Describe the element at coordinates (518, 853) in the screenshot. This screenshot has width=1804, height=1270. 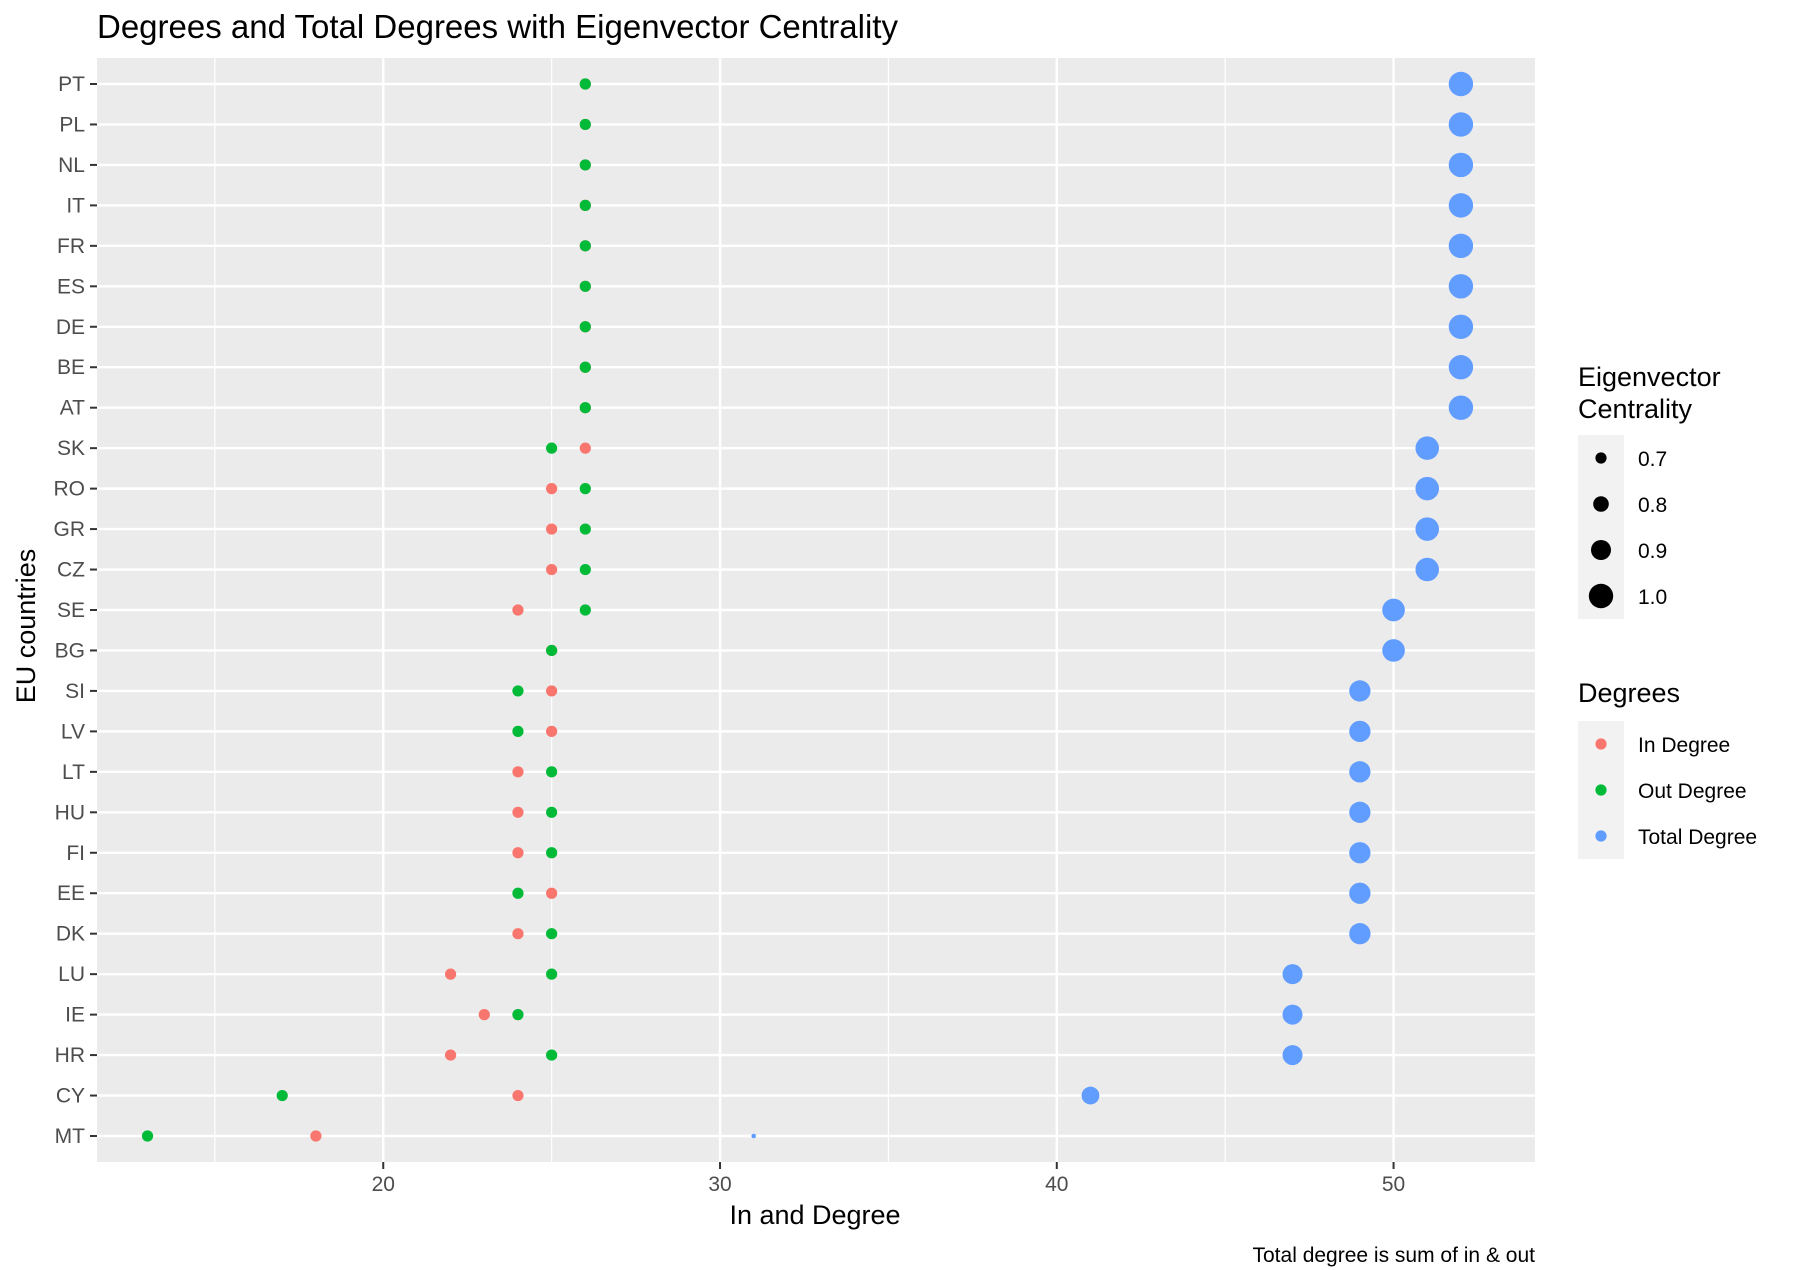
I see `point-in-degree: FI — In Degree: 24` at that location.